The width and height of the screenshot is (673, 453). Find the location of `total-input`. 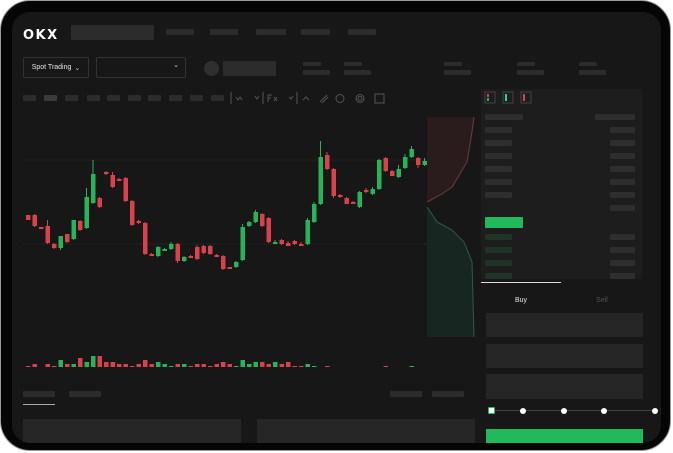

total-input is located at coordinates (564, 386).